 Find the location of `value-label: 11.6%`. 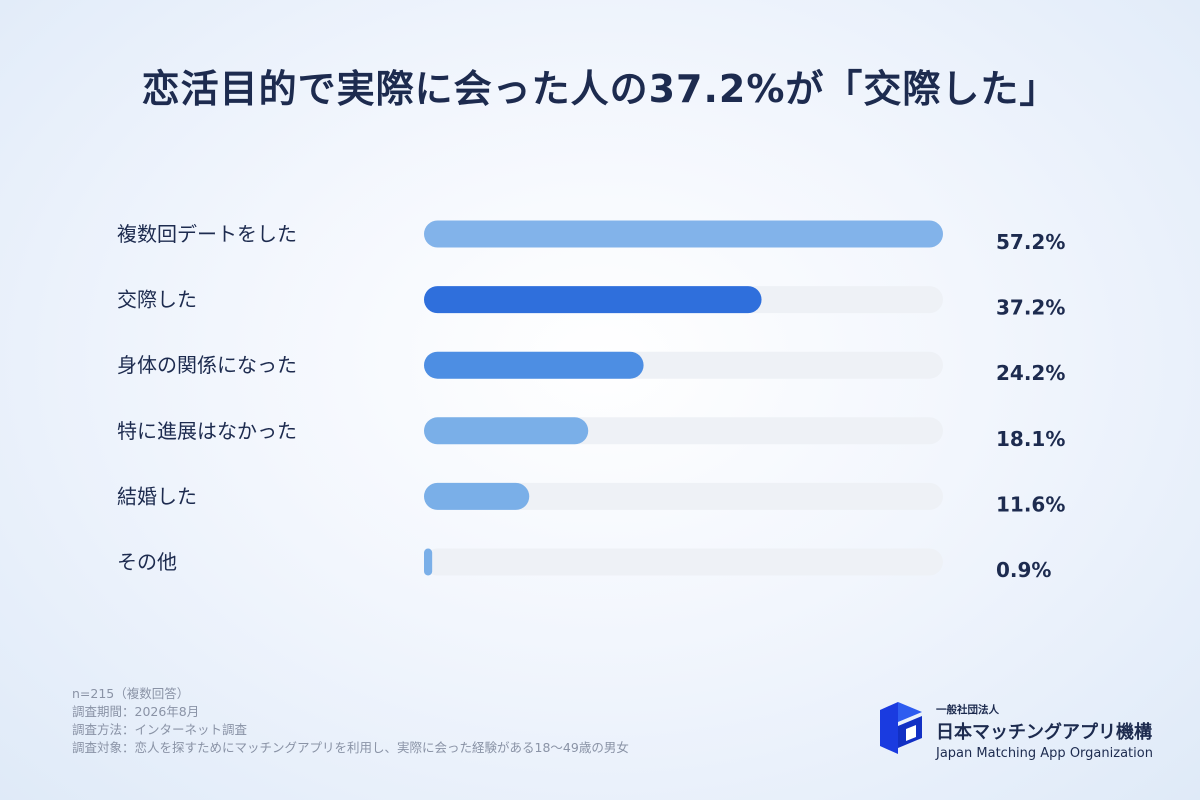

value-label: 11.6% is located at coordinates (1030, 504).